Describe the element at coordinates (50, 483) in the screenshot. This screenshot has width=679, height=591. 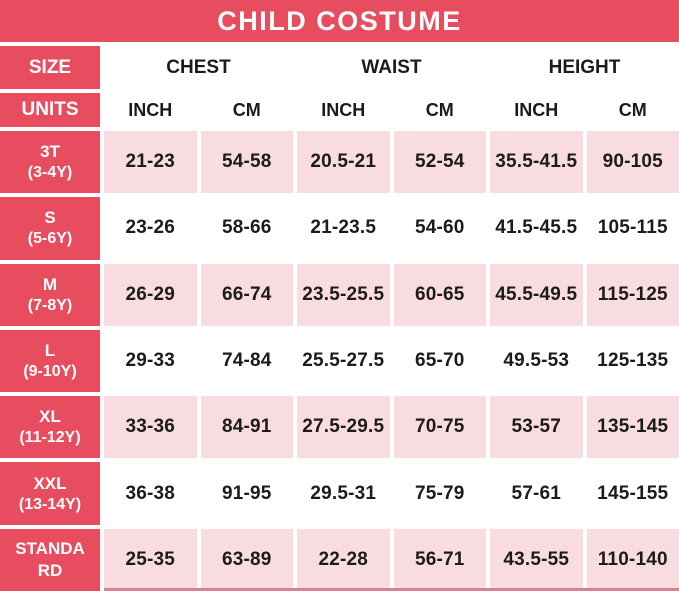
I see `size-label: XXL` at that location.